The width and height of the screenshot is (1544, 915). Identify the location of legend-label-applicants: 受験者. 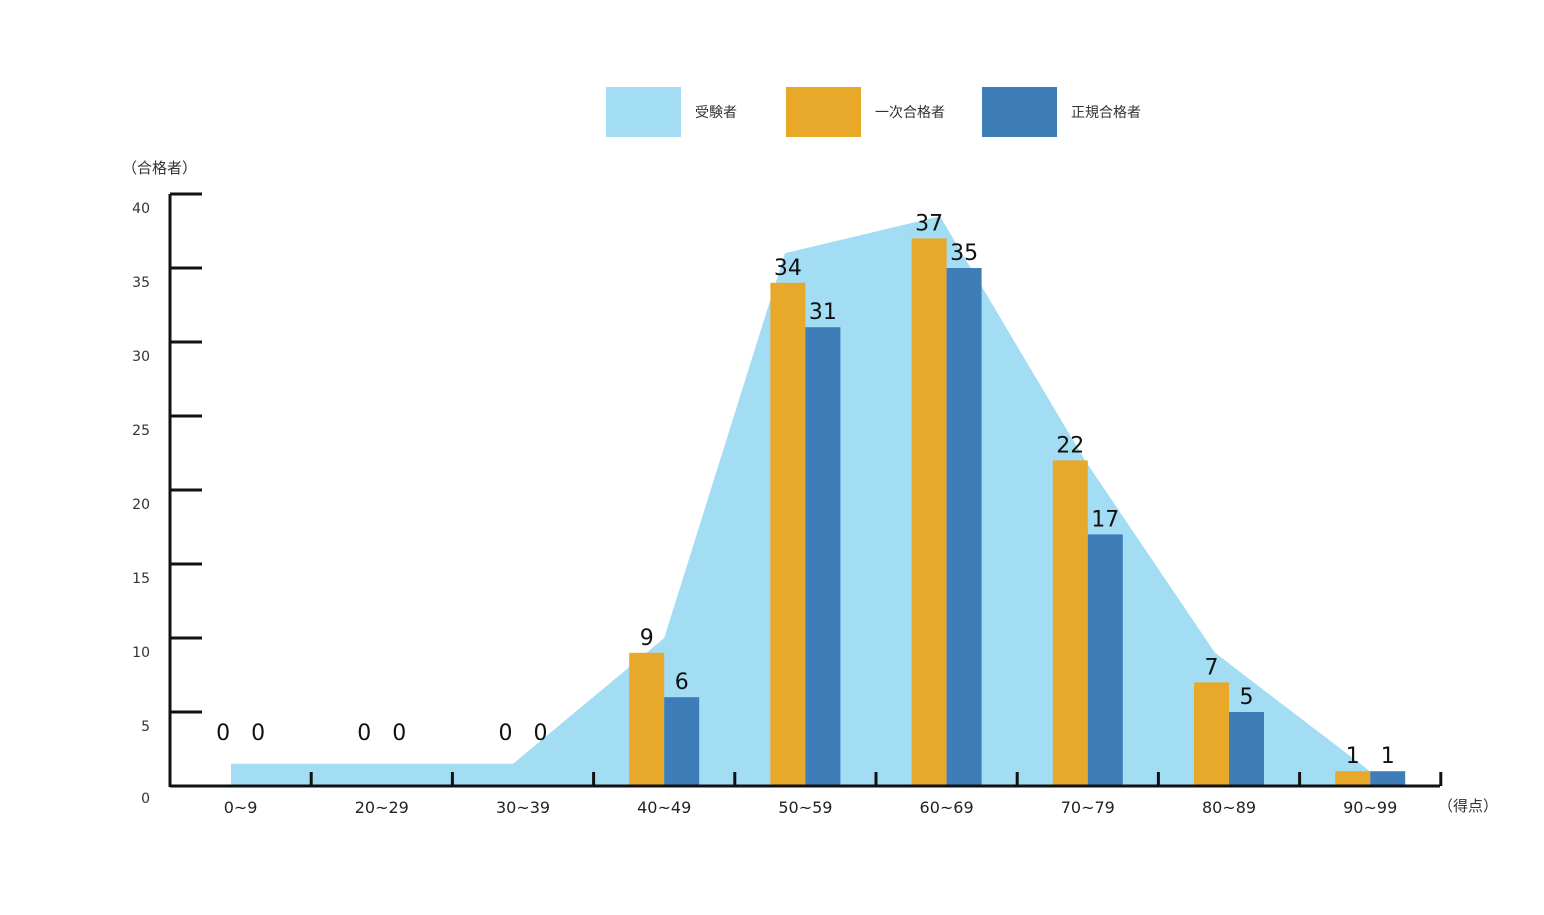
(716, 113).